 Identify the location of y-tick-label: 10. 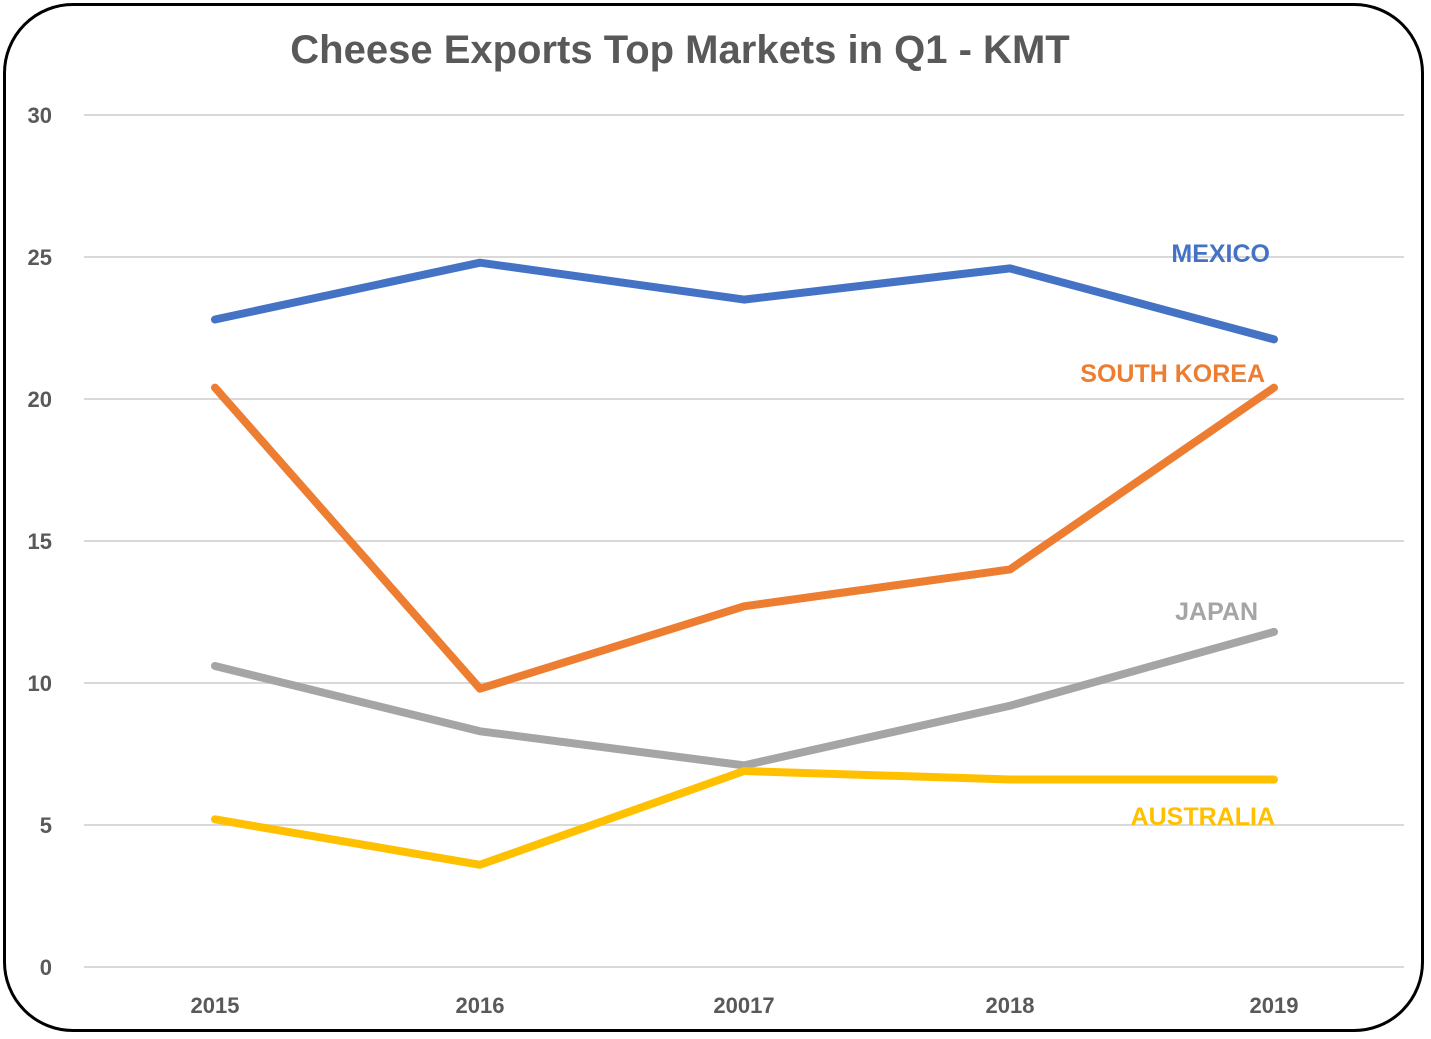
(40, 683).